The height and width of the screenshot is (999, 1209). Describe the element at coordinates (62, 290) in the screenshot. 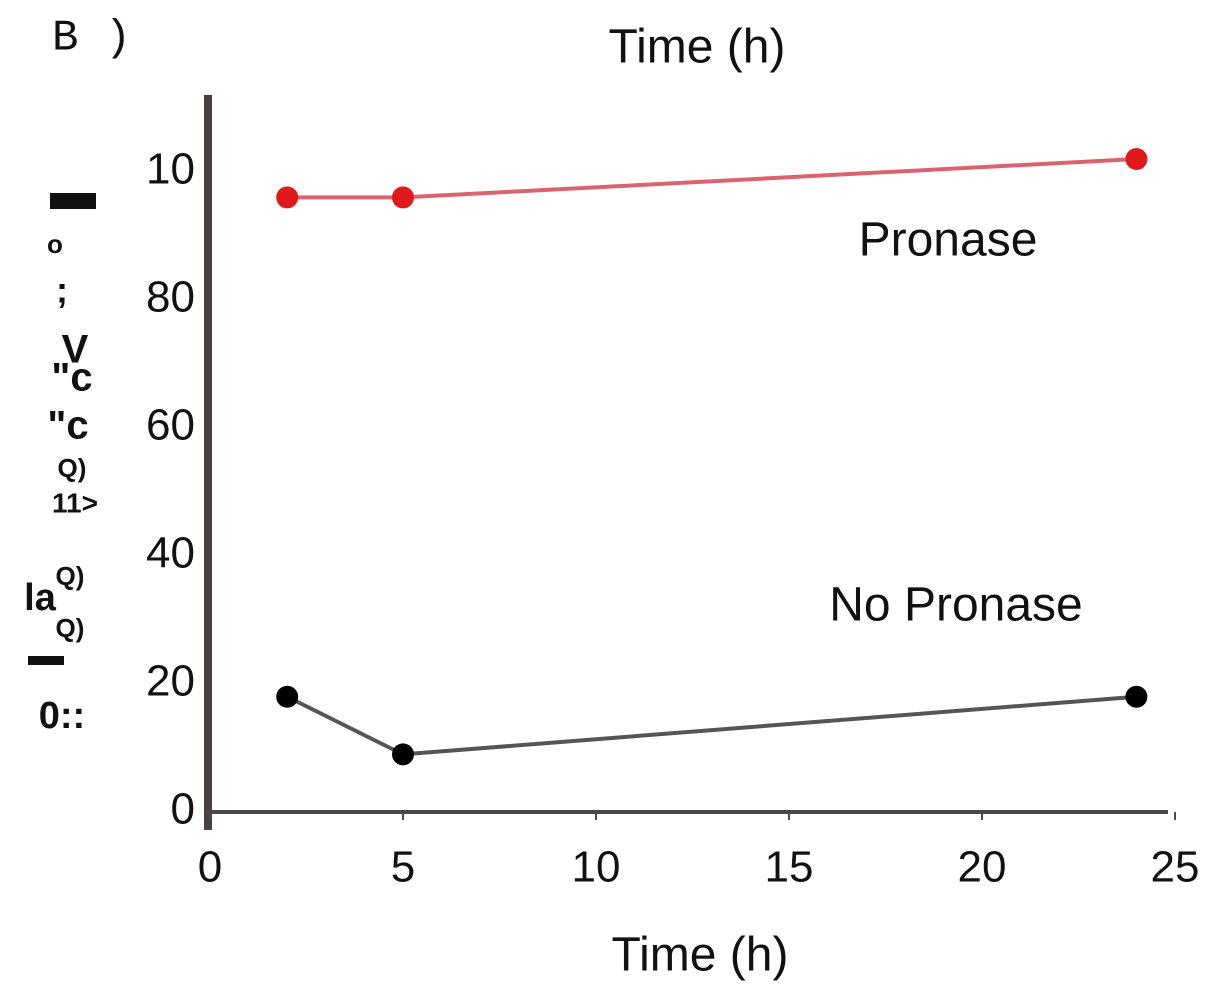

I see `y-label-fragment: ;` at that location.